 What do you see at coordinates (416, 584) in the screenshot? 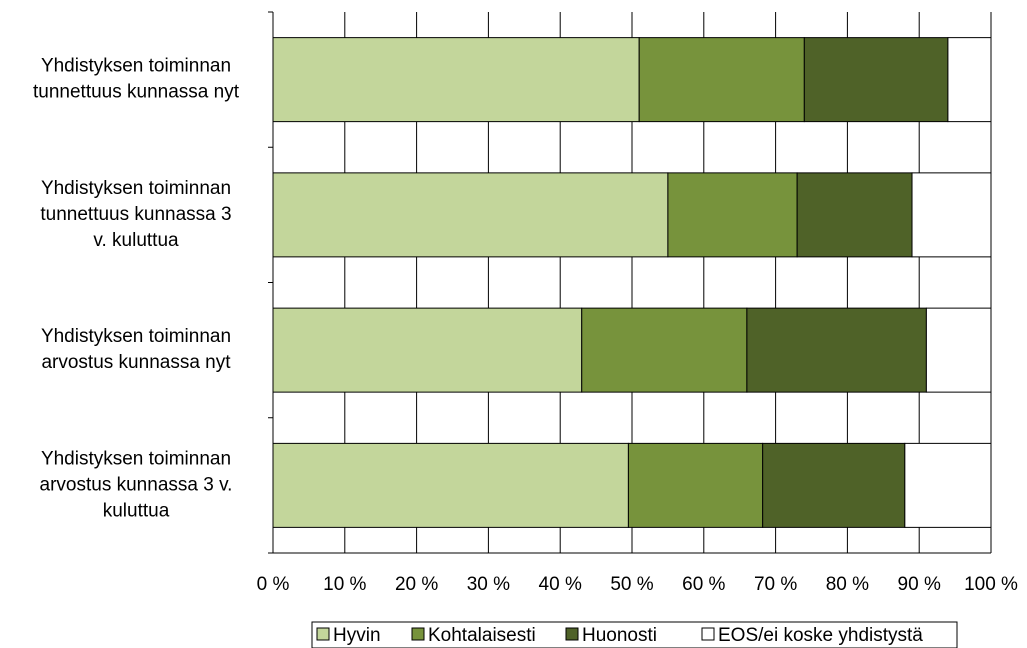
I see `x-tick-label: 20 %` at bounding box center [416, 584].